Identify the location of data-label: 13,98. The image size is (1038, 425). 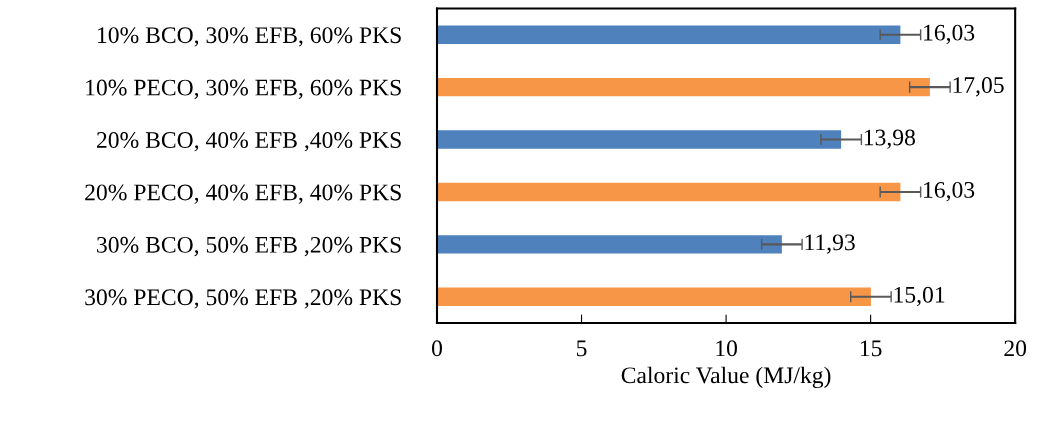
(889, 139).